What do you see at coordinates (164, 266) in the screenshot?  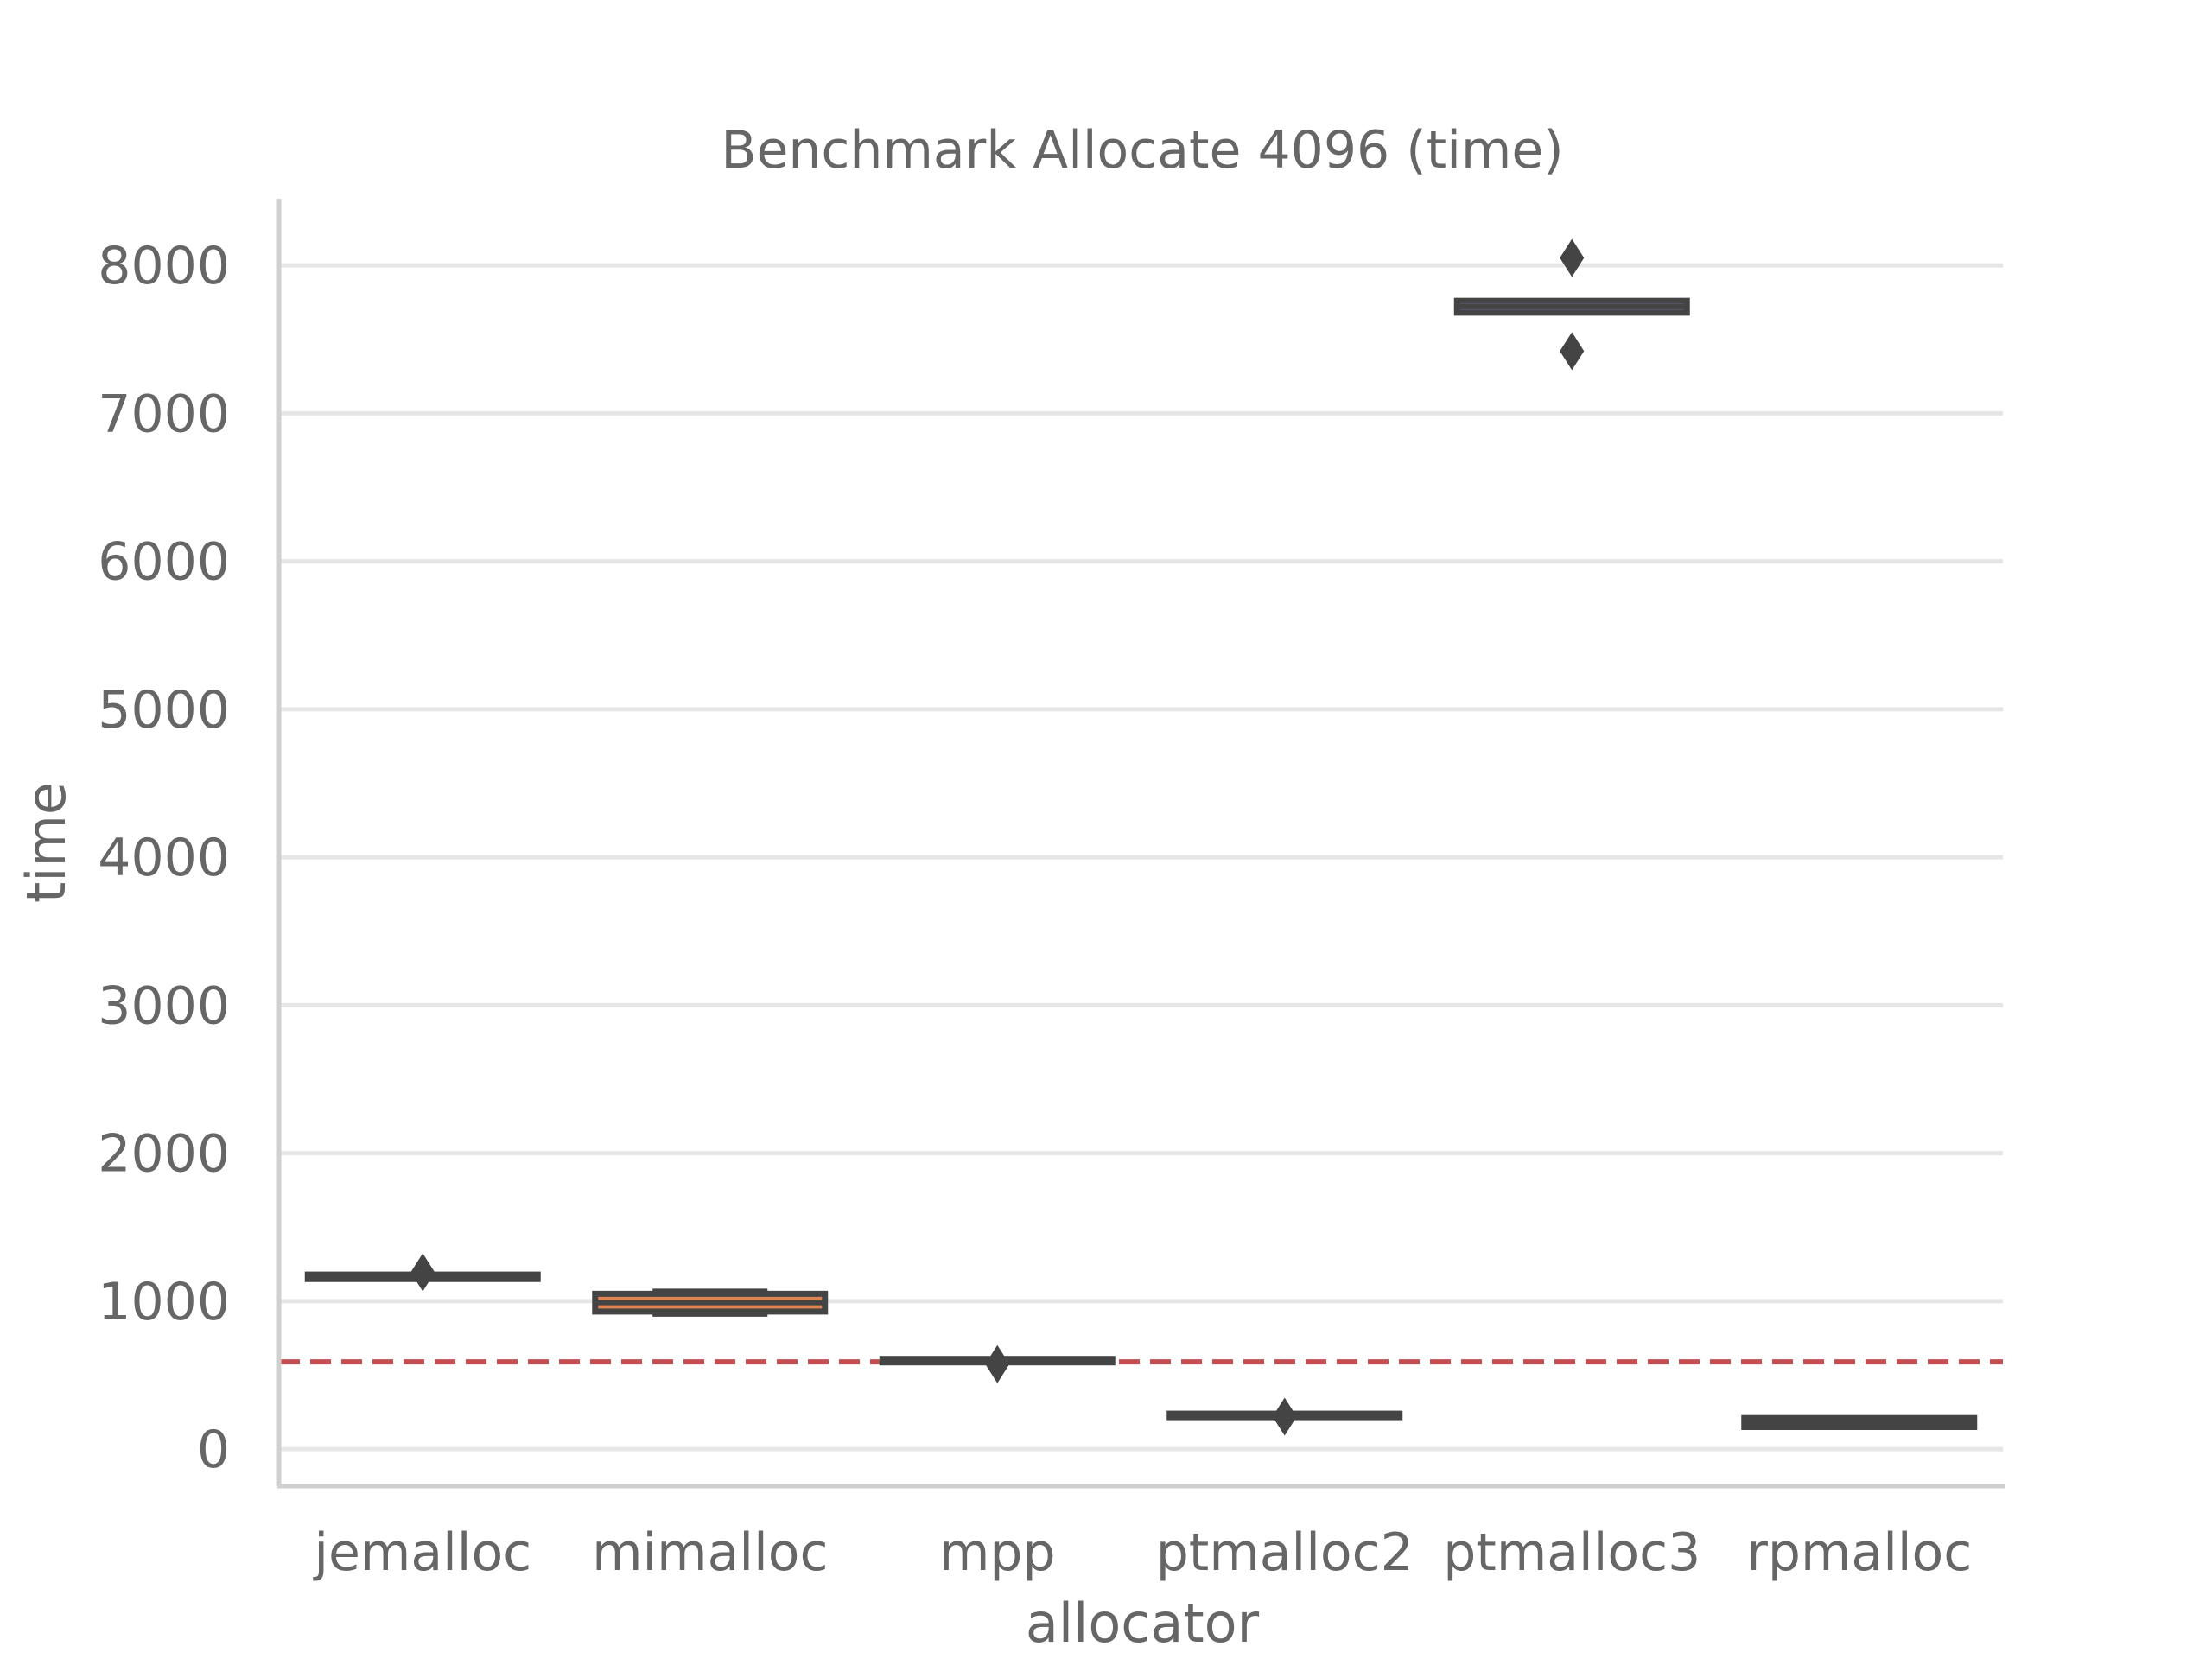 I see `y-tick-label: 8000` at bounding box center [164, 266].